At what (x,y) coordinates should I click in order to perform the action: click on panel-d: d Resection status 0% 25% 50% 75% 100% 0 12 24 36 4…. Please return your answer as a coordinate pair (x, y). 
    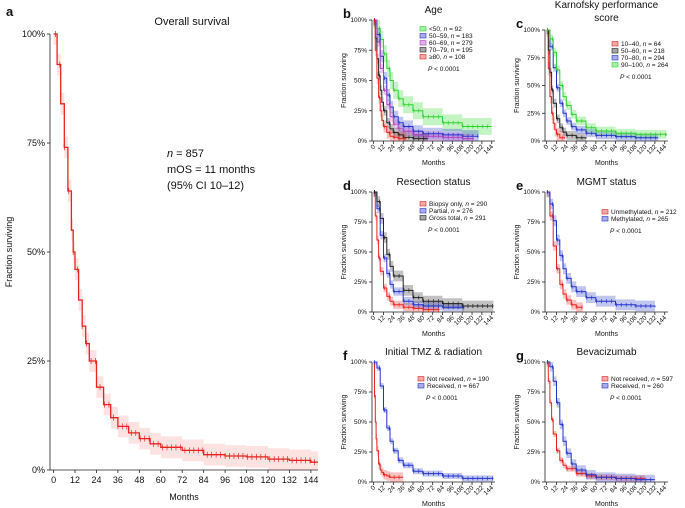
    Looking at the image, I should click on (418, 257).